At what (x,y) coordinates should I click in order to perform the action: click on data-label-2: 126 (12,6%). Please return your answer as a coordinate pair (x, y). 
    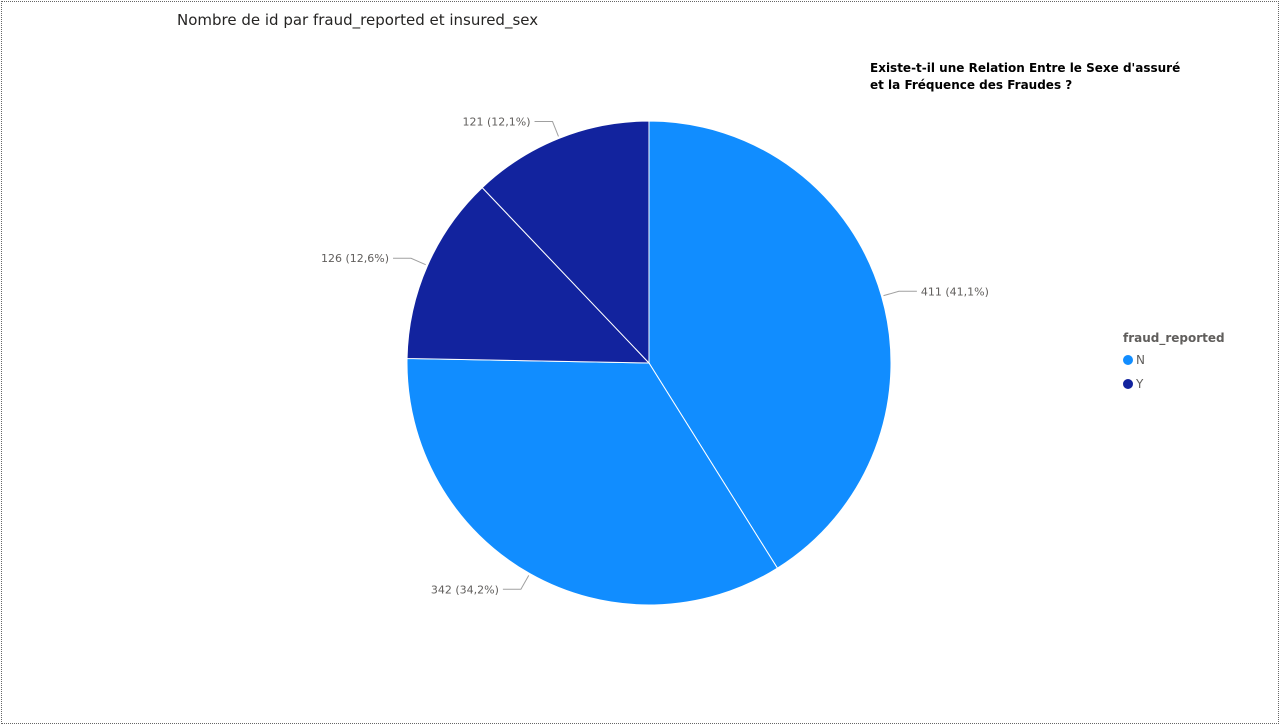
    Looking at the image, I should click on (355, 258).